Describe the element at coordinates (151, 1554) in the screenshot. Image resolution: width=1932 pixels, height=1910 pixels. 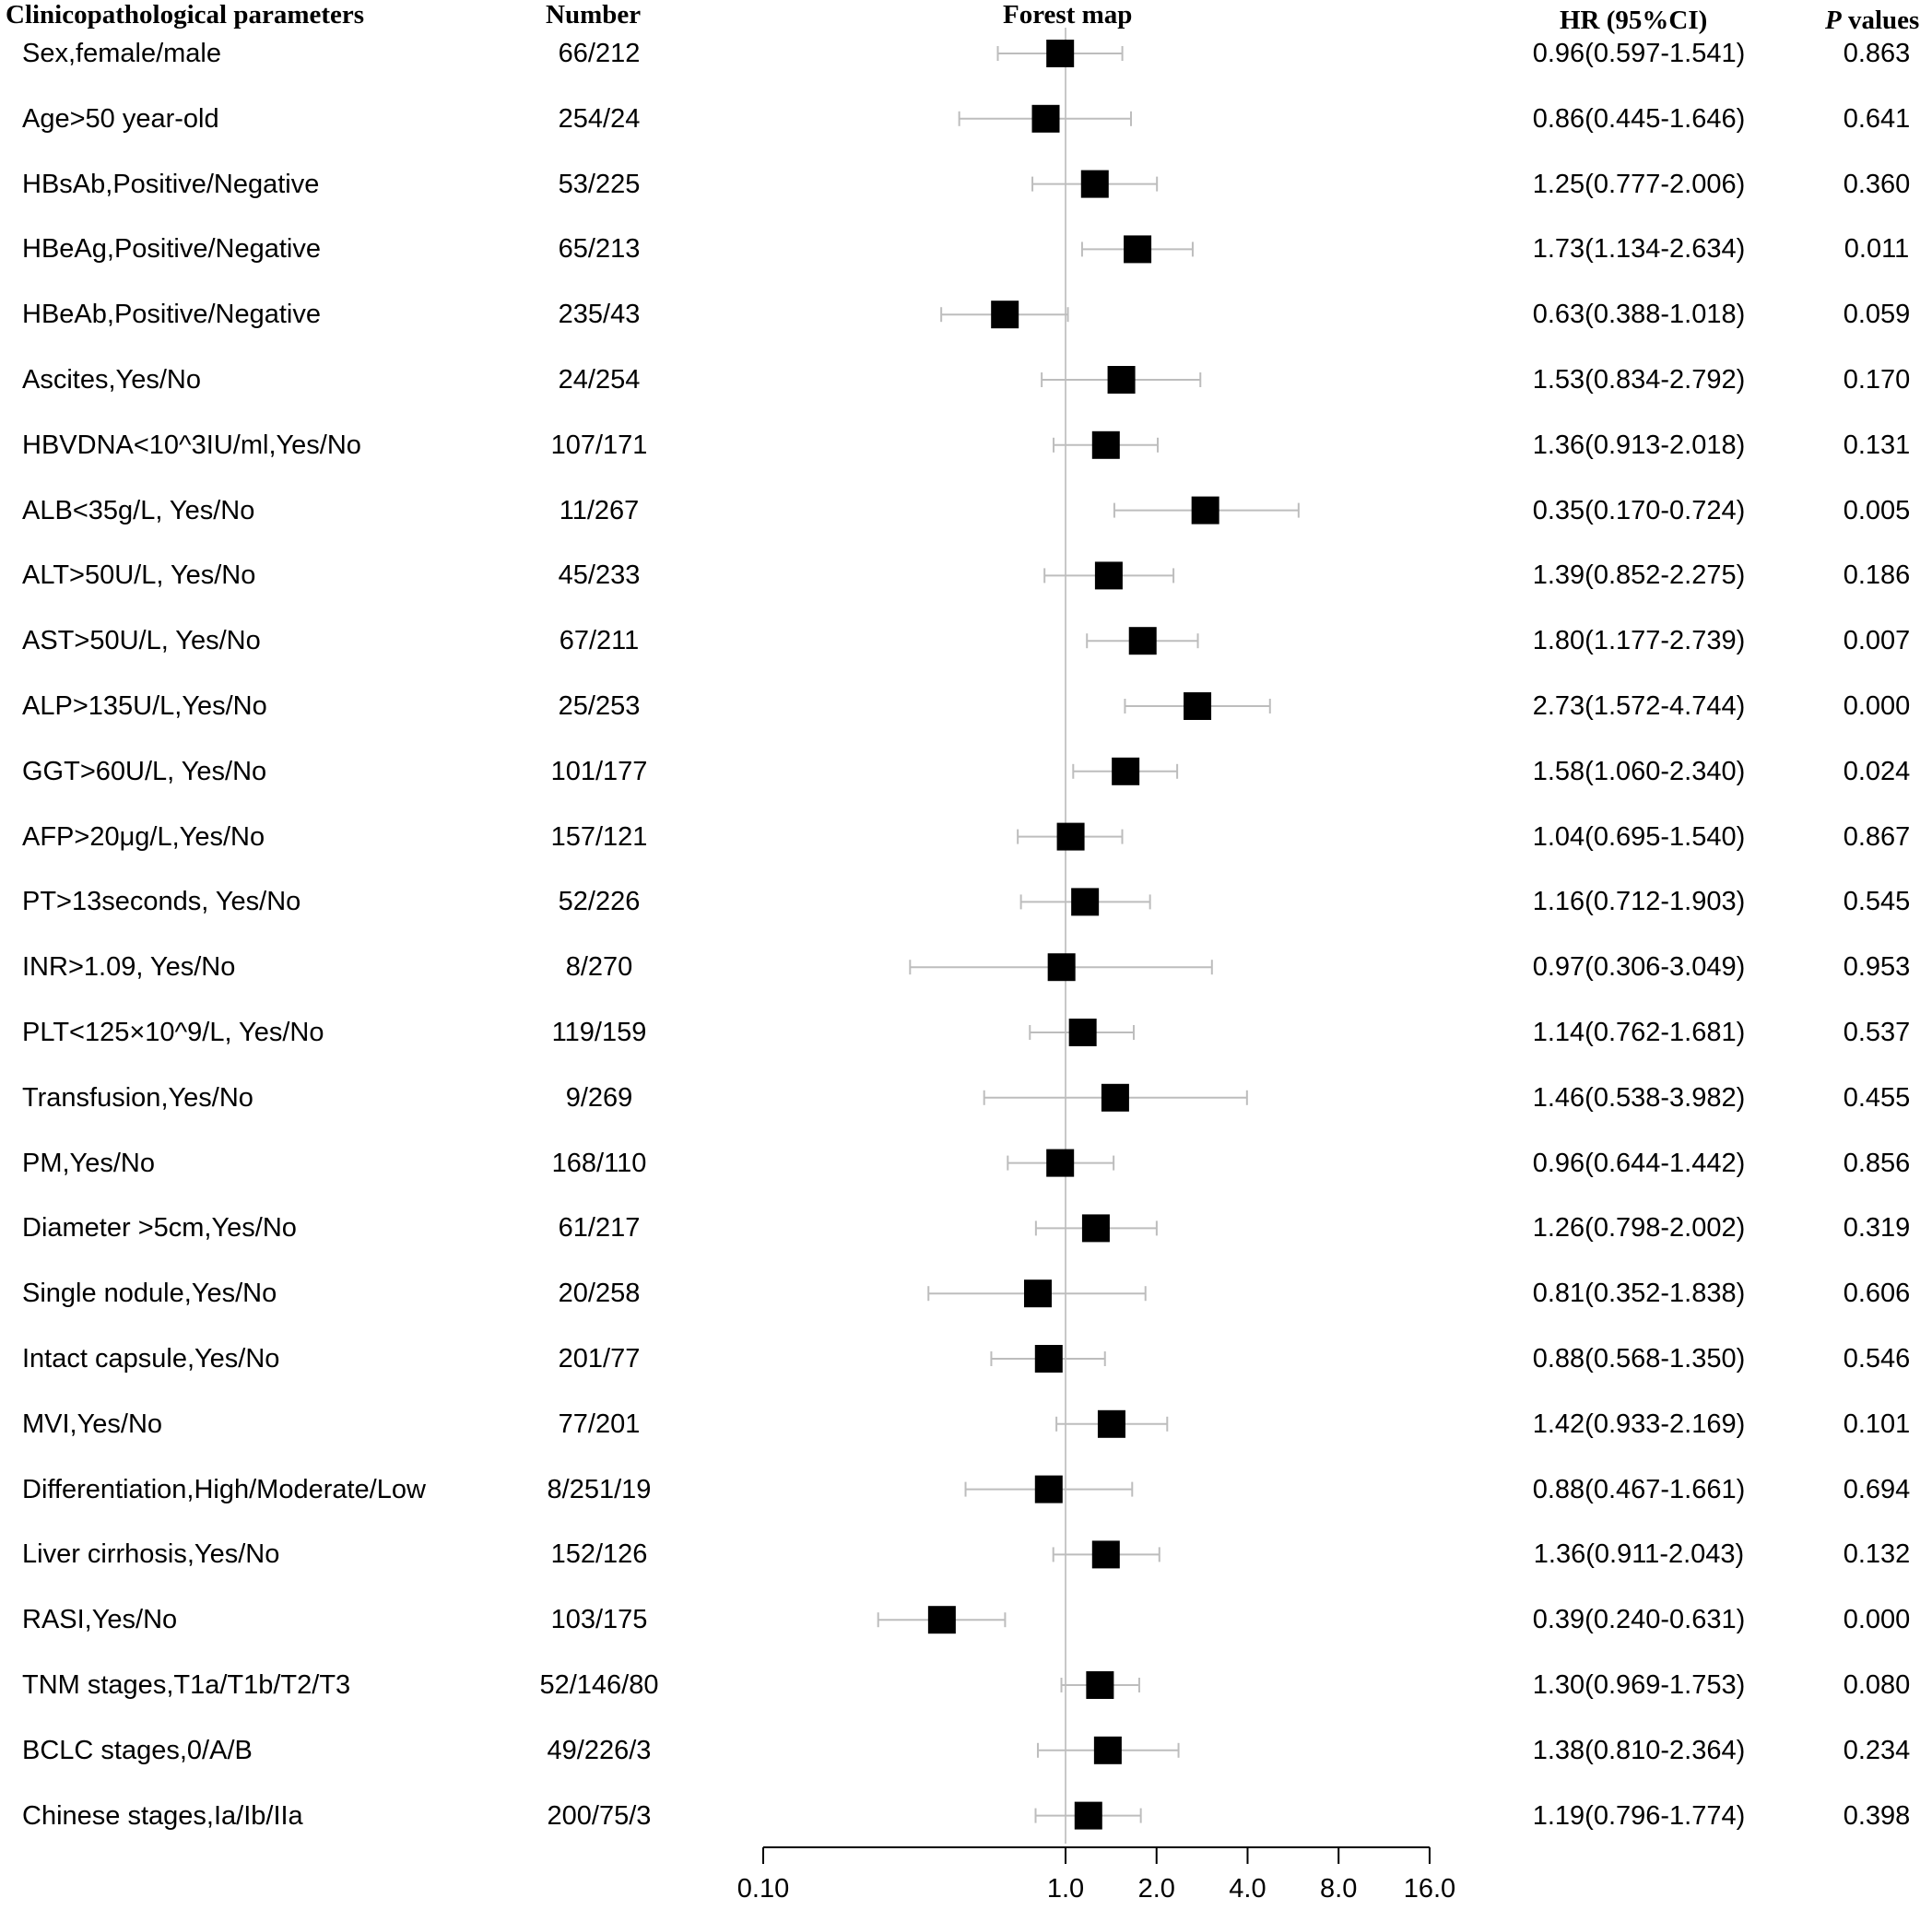
I see `row-parameter: Liver cirrhosis,Yes/No` at that location.